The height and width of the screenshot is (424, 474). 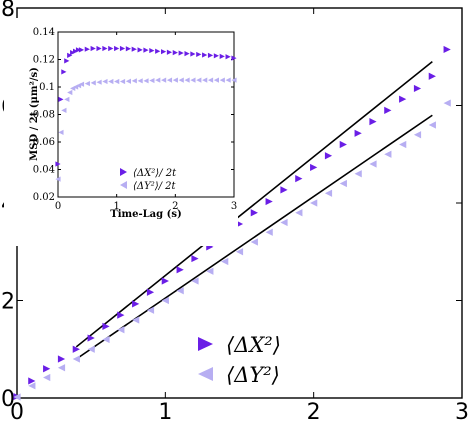 I want to click on y-tick-label: 0, so click(x=8, y=399).